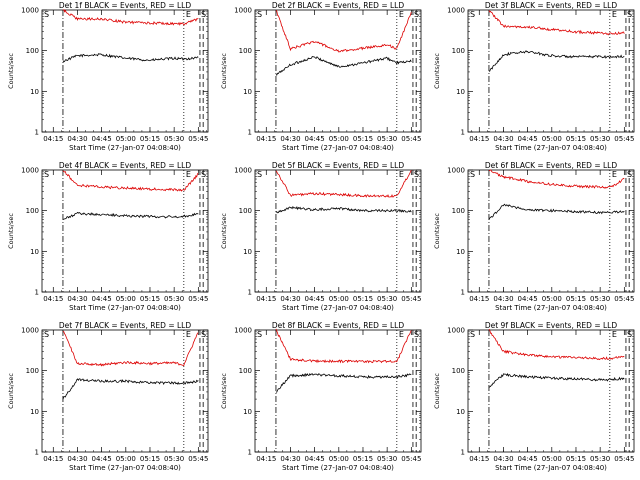 The image size is (640, 480). What do you see at coordinates (551, 325) in the screenshot?
I see `panel-title: Det 9f BLACK = Events, RED = LLD` at bounding box center [551, 325].